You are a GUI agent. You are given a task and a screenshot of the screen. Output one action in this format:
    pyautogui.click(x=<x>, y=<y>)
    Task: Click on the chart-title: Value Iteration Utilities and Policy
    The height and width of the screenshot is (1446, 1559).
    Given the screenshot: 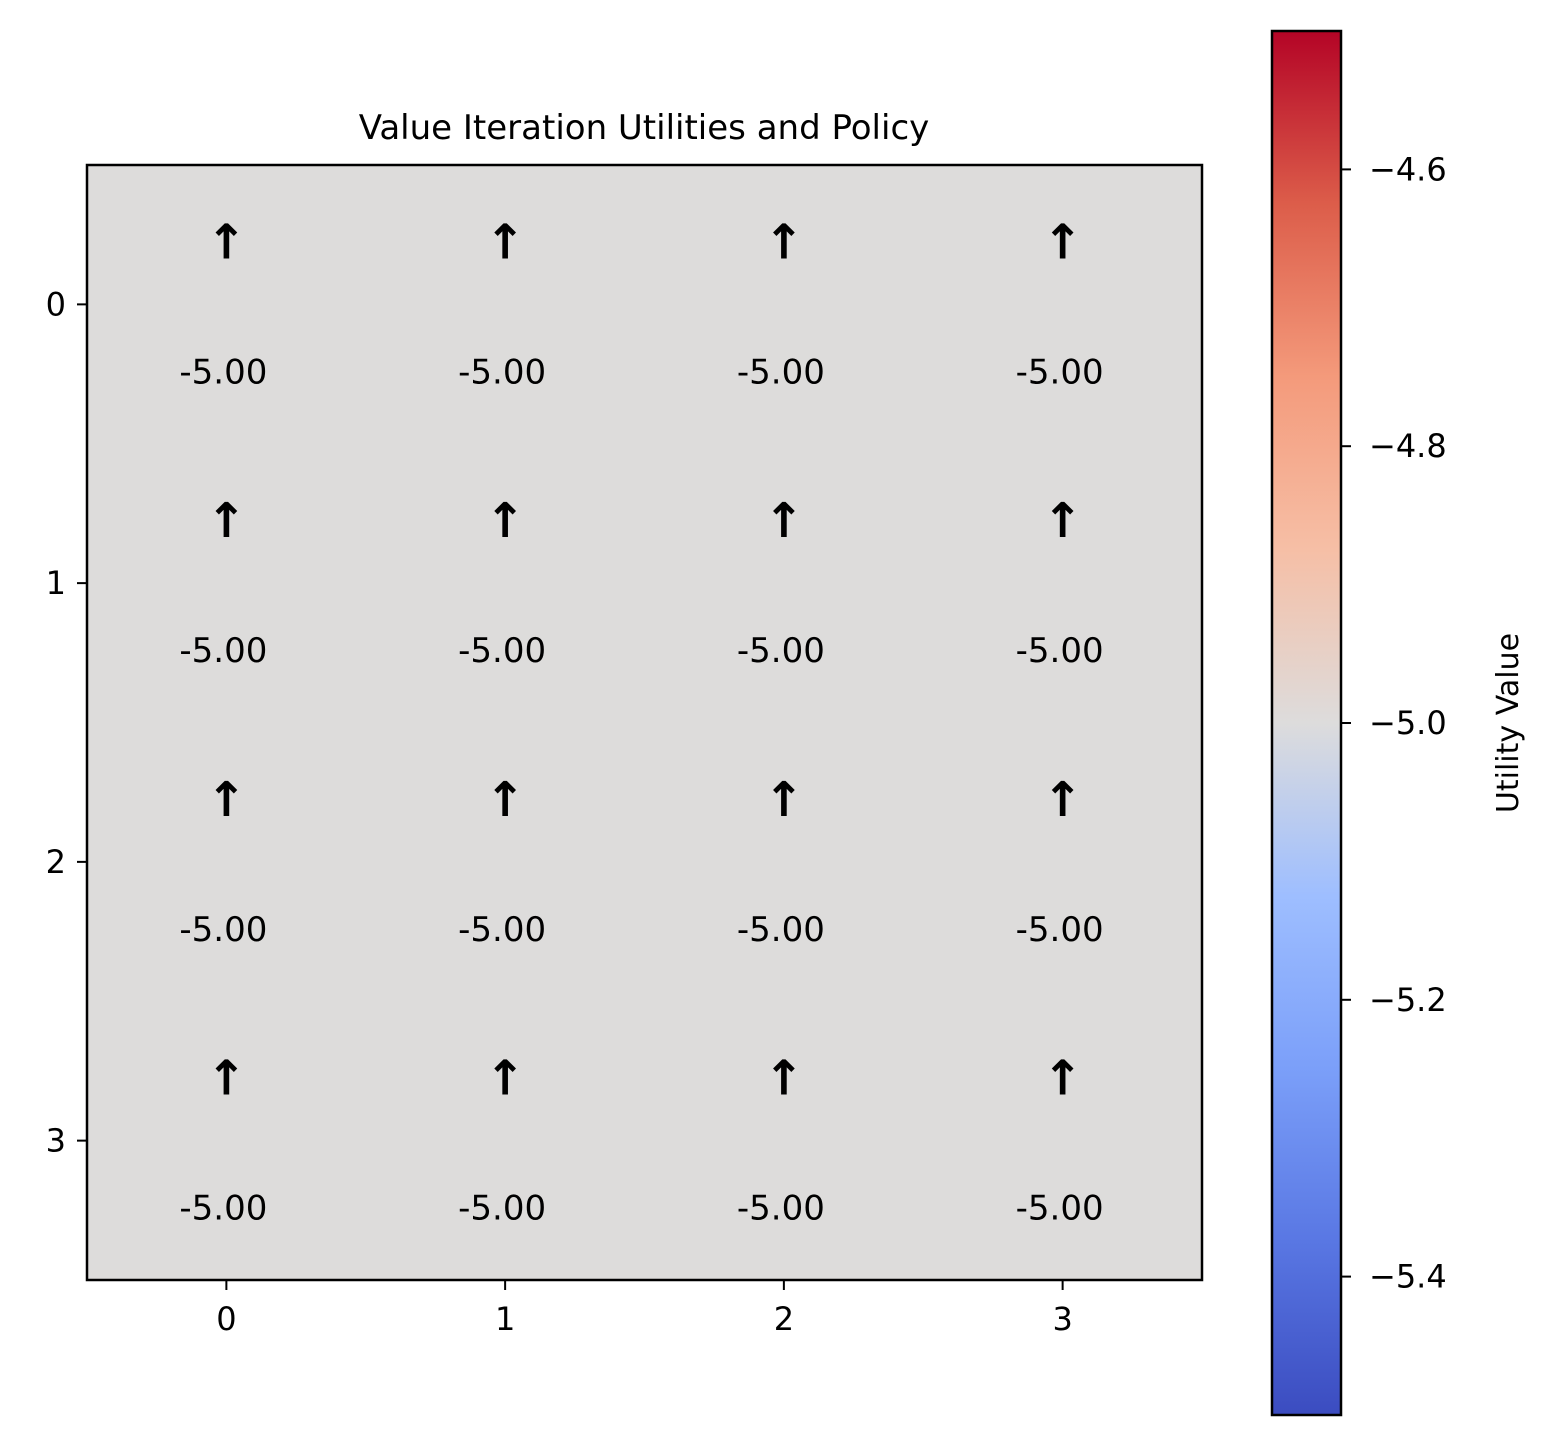 What is the action you would take?
    pyautogui.click(x=644, y=128)
    